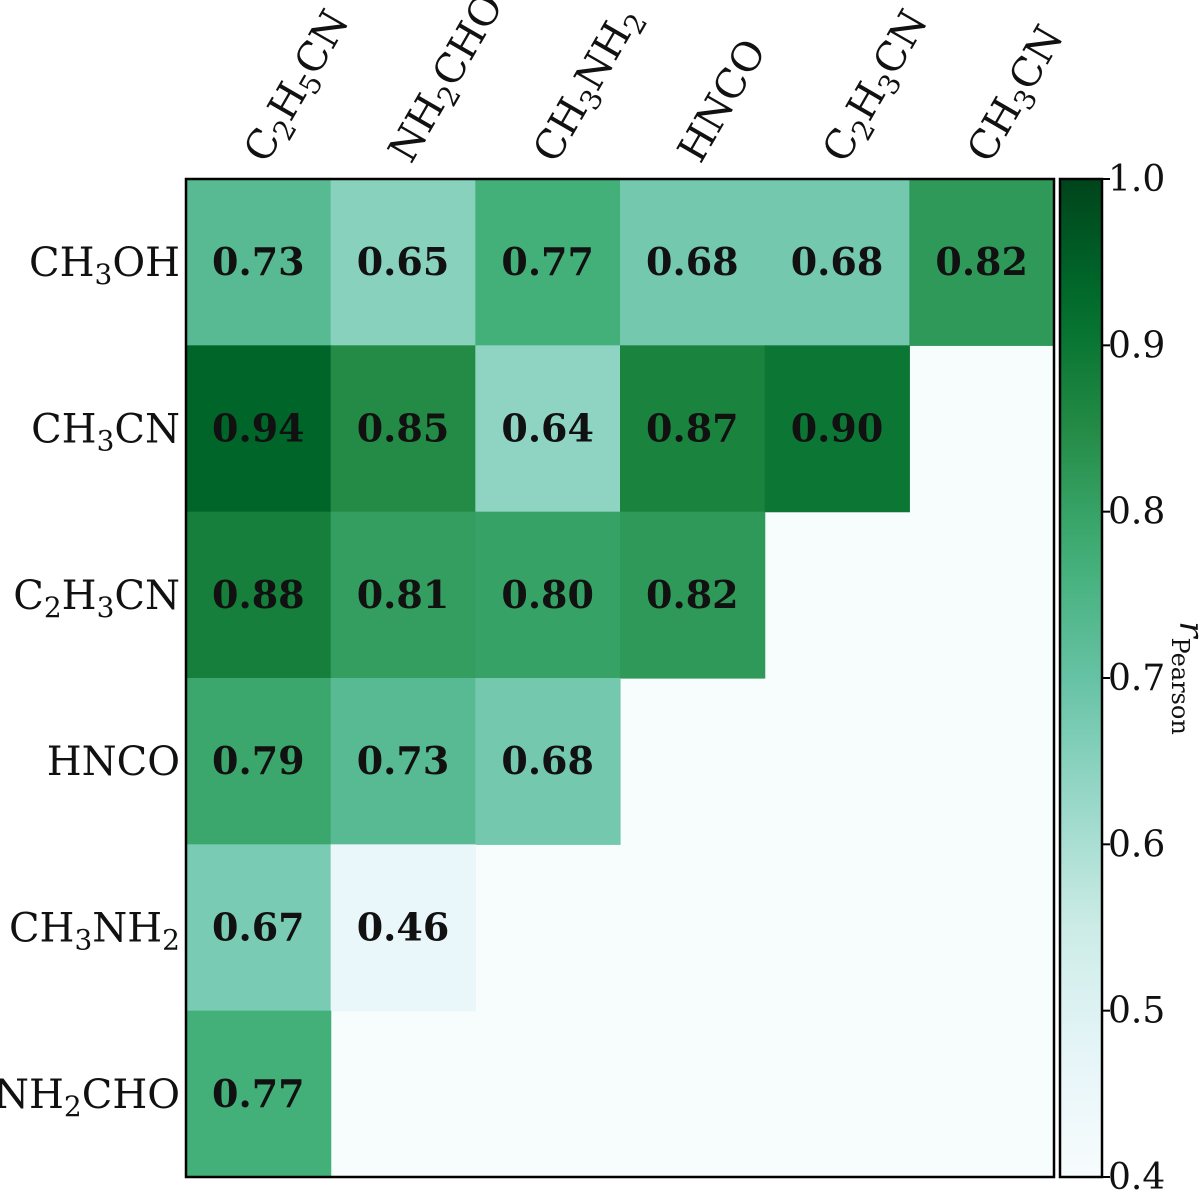 This screenshot has width=1200, height=1192. I want to click on column-label: C2​H5​CN, so click(299, 88).